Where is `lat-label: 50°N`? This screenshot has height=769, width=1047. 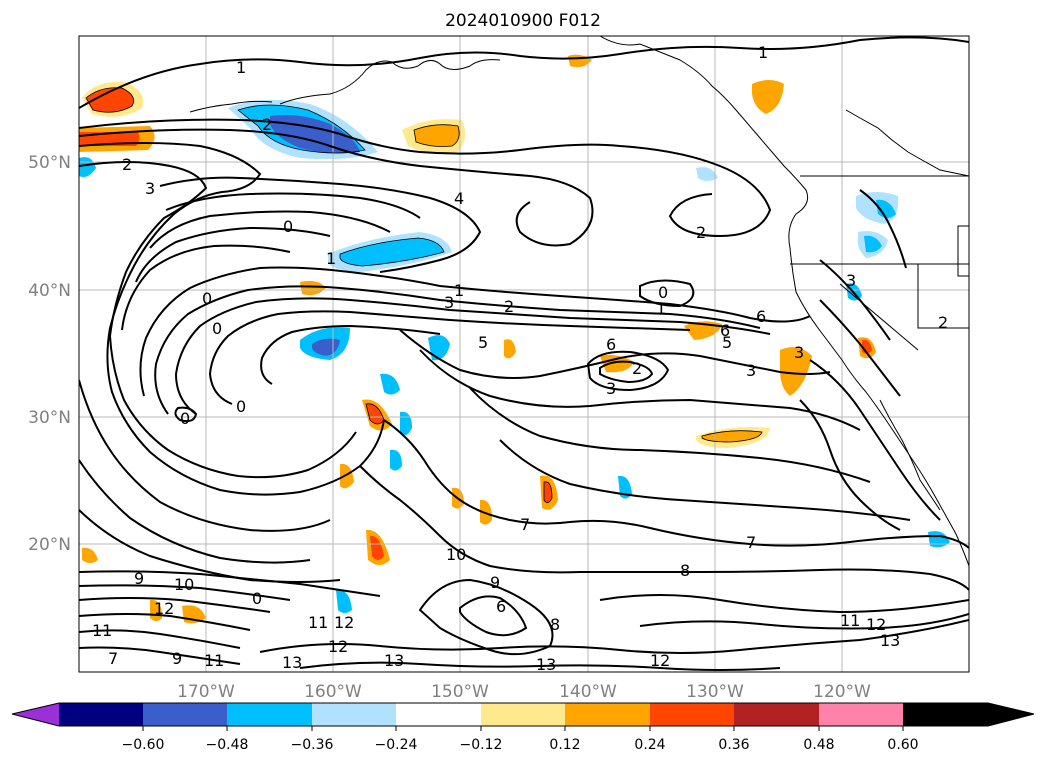
lat-label: 50°N is located at coordinates (49, 163).